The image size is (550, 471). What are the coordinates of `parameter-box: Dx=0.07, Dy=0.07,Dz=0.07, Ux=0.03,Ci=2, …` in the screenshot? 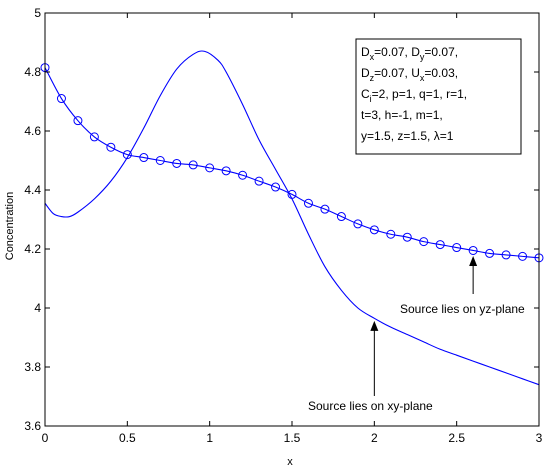 It's located at (438, 96).